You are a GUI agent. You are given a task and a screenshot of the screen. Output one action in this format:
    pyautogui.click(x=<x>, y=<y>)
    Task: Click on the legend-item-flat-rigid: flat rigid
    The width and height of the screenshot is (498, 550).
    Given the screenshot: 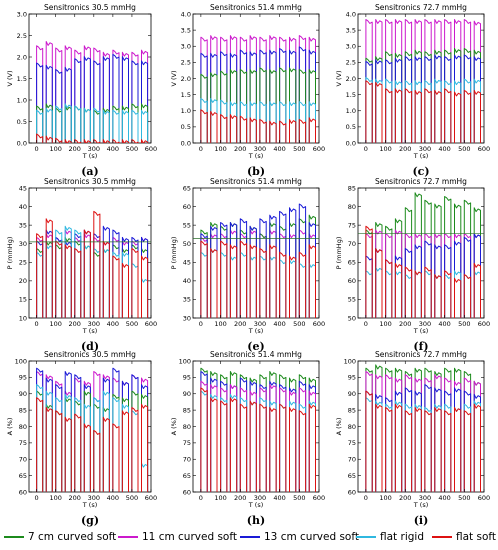 What is the action you would take?
    pyautogui.click(x=390, y=537)
    